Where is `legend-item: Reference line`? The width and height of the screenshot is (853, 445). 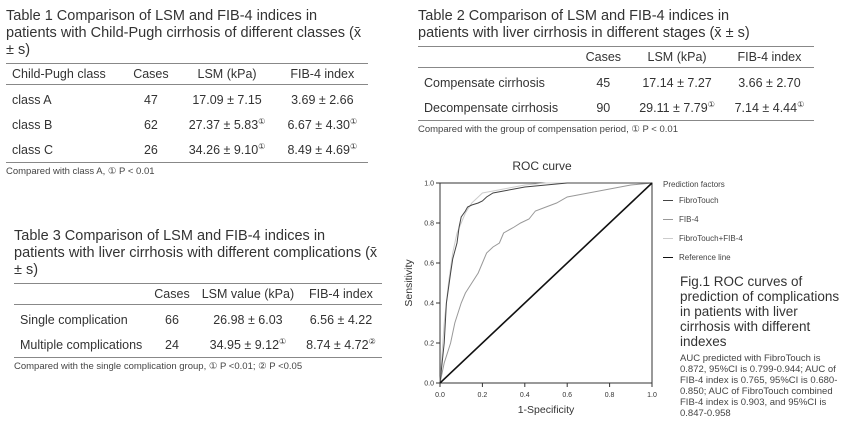
legend-item: Reference line is located at coordinates (733, 257).